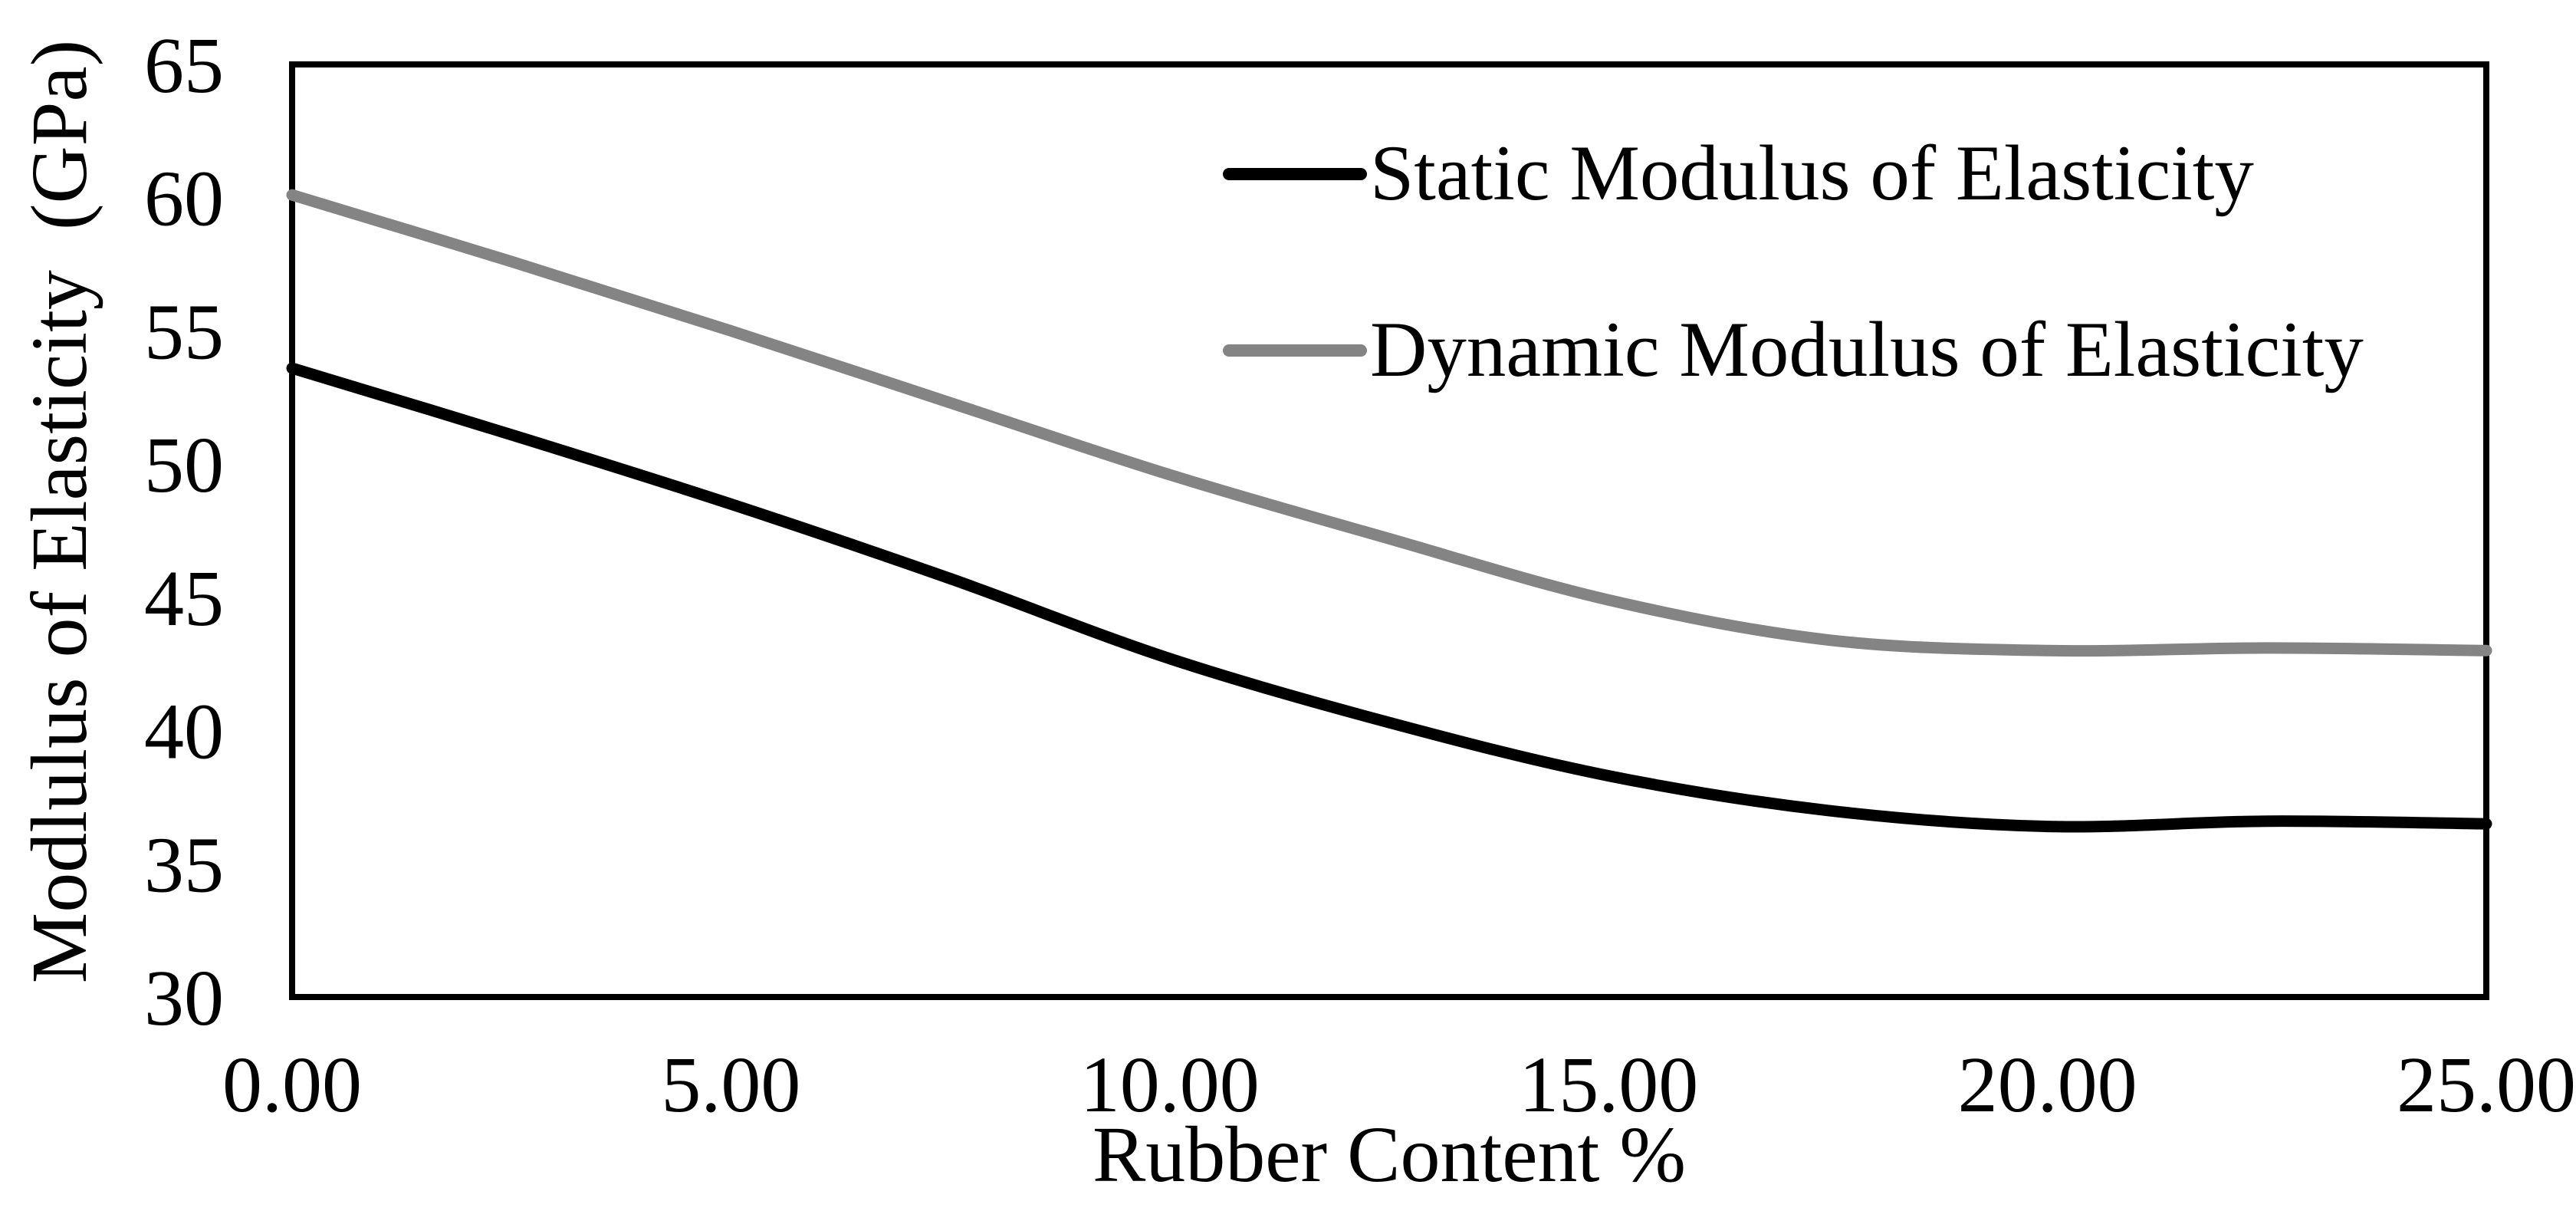 Image resolution: width=2576 pixels, height=1211 pixels. I want to click on y-tick-label: 40, so click(184, 732).